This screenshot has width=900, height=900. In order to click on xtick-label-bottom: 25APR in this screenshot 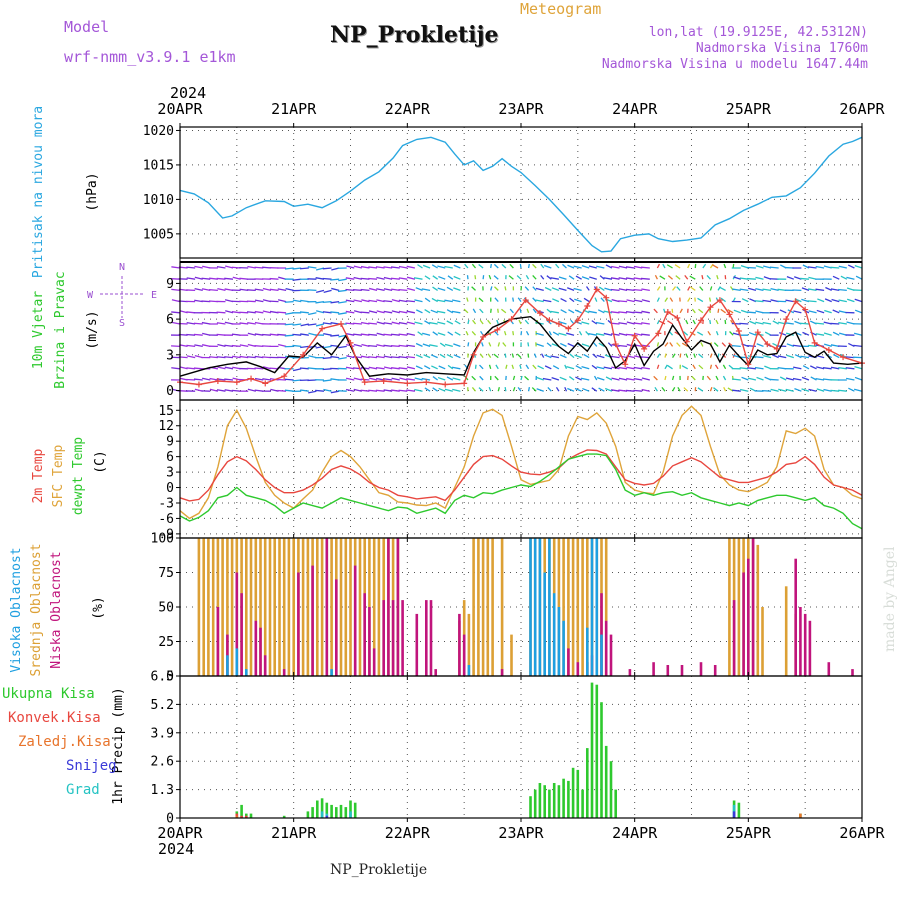, I will do `click(749, 833)`.